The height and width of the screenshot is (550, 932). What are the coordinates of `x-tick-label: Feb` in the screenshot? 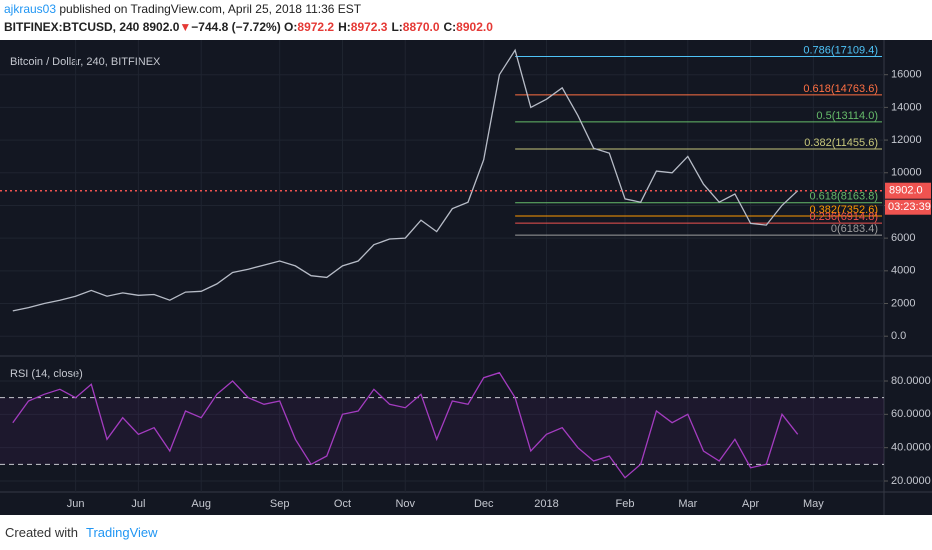 It's located at (625, 504).